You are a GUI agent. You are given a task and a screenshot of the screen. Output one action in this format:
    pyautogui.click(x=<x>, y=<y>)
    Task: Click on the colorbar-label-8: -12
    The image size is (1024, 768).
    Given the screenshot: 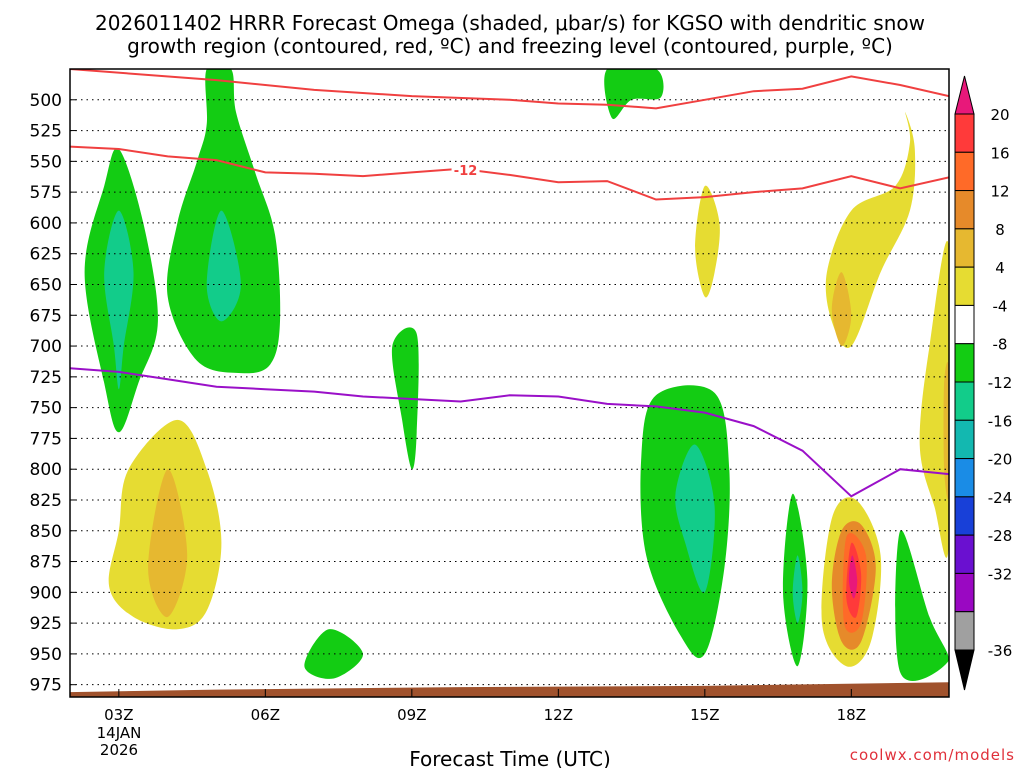 What is the action you would take?
    pyautogui.click(x=1000, y=383)
    